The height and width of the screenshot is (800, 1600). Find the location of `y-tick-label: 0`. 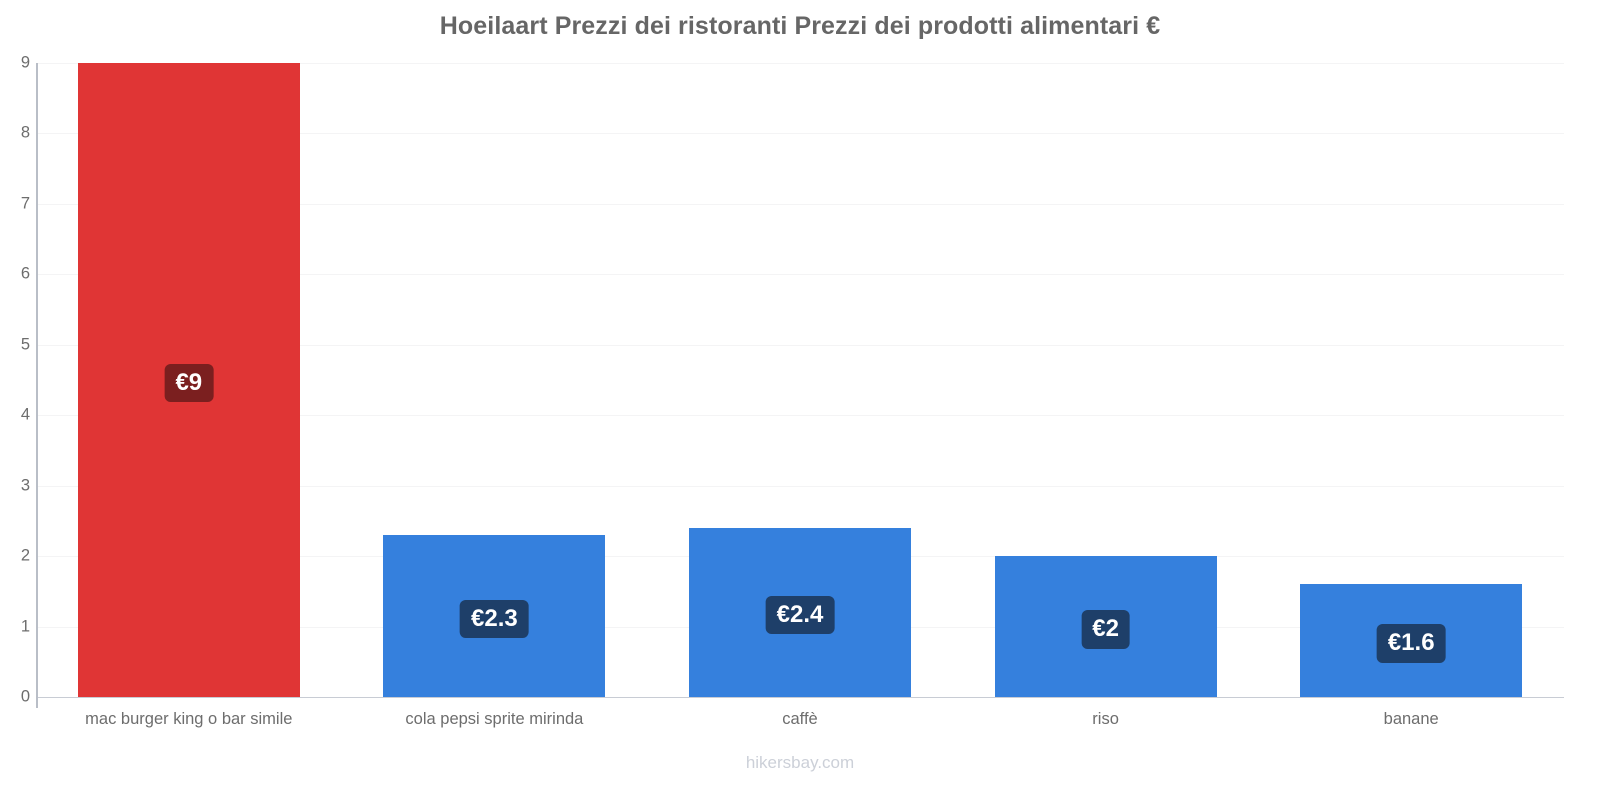

y-tick-label: 0 is located at coordinates (25, 696).